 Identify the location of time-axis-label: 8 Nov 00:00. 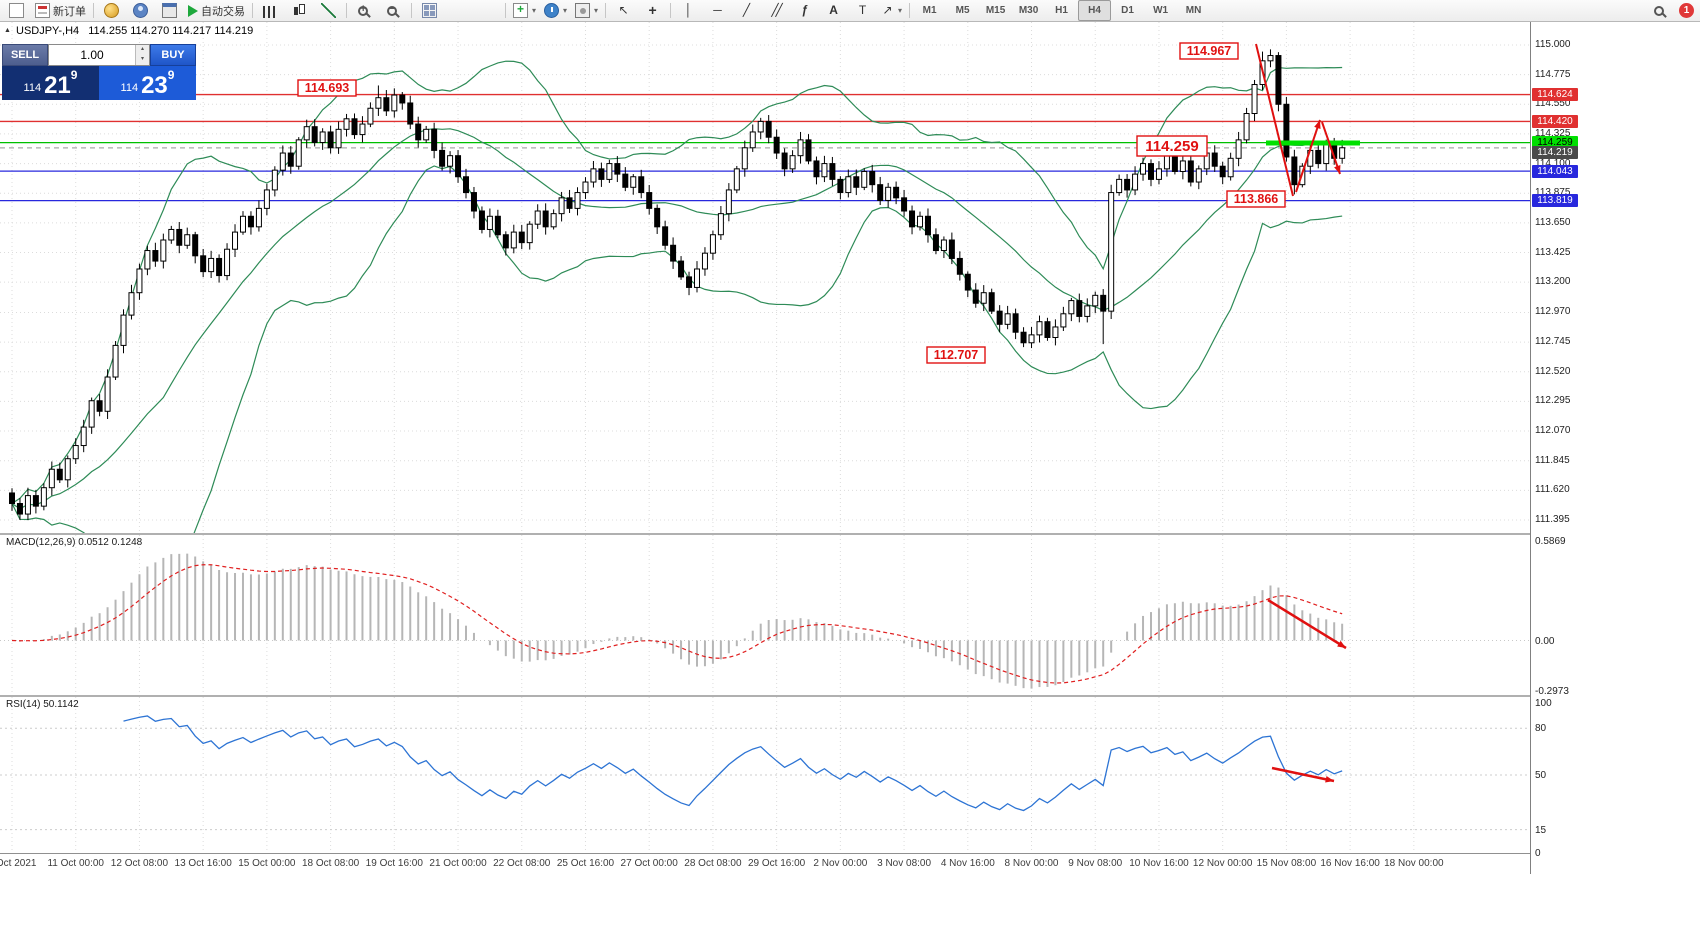
(1031, 863).